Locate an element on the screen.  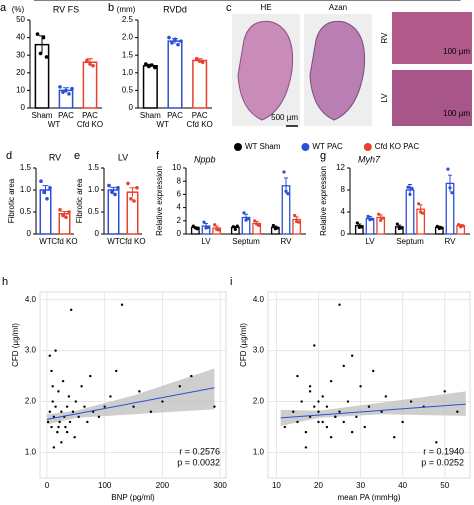
y-tick-label: 8 is located at coordinates (179, 180).